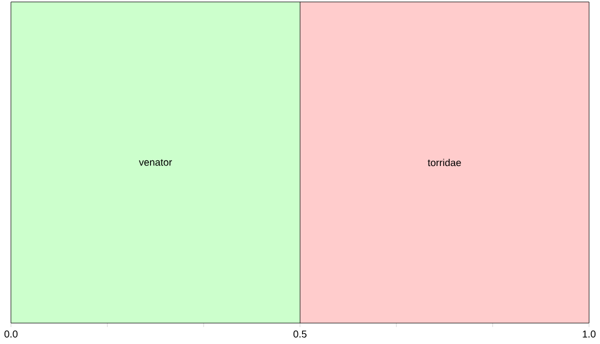 The width and height of the screenshot is (600, 344). What do you see at coordinates (444, 162) in the screenshot?
I see `series-label: torridae` at bounding box center [444, 162].